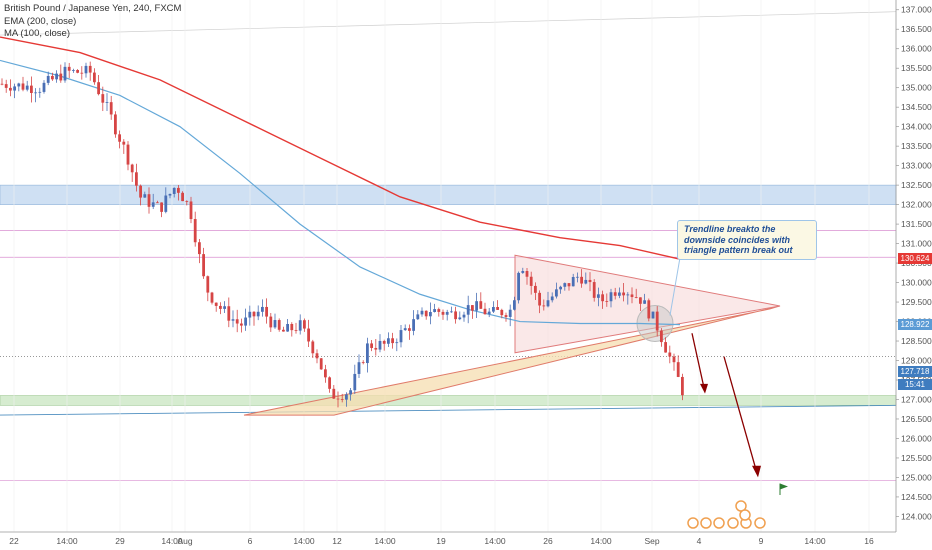  What do you see at coordinates (916, 283) in the screenshot?
I see `y-tick-label: 130.000` at bounding box center [916, 283].